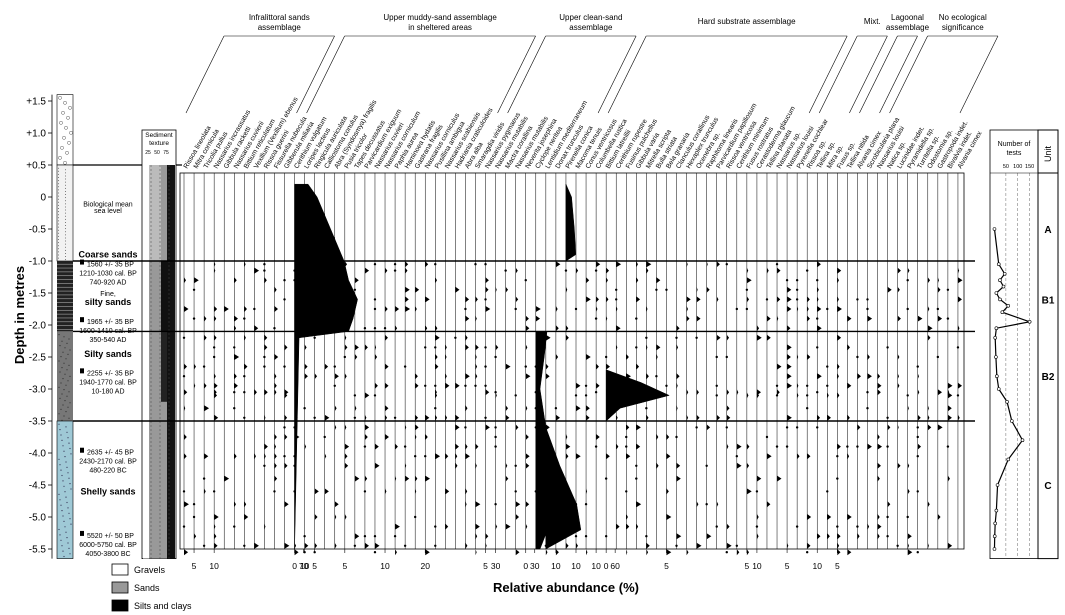 This screenshot has height=615, width=1065. Describe the element at coordinates (1017, 167) in the screenshot. I see `tests-tick: 100` at that location.